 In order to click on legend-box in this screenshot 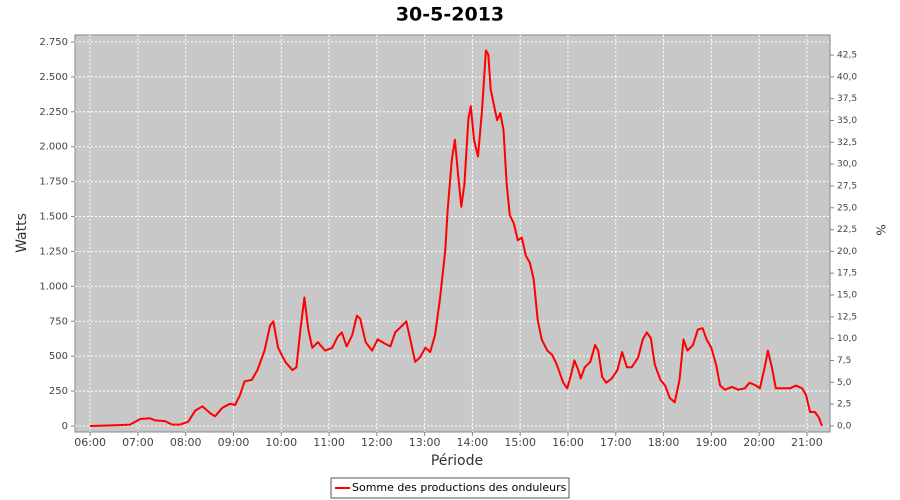, I will do `click(450, 488)`.